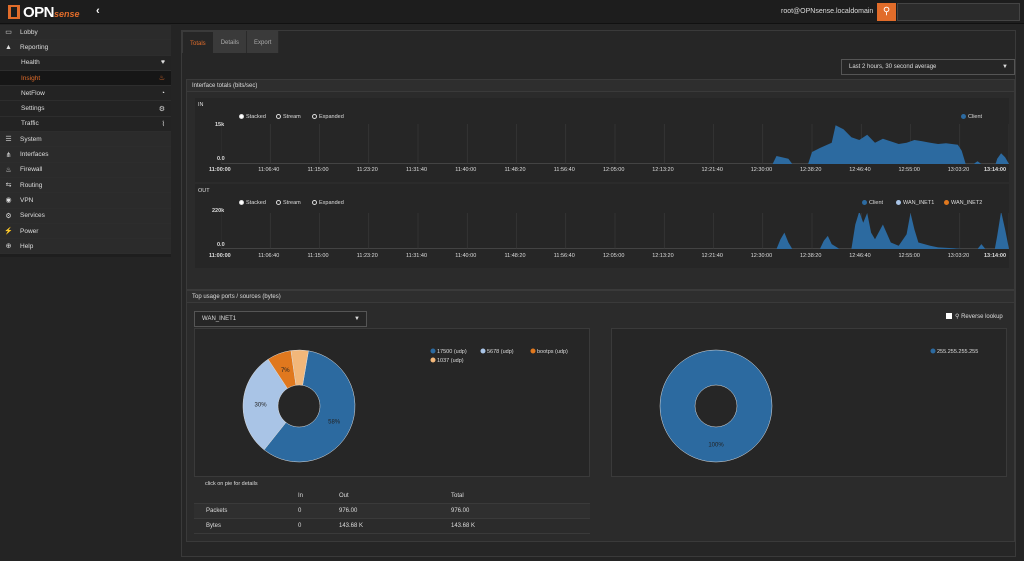 The width and height of the screenshot is (1024, 561). What do you see at coordinates (220, 125) in the screenshot?
I see `y-axis-max-label: 15k` at bounding box center [220, 125].